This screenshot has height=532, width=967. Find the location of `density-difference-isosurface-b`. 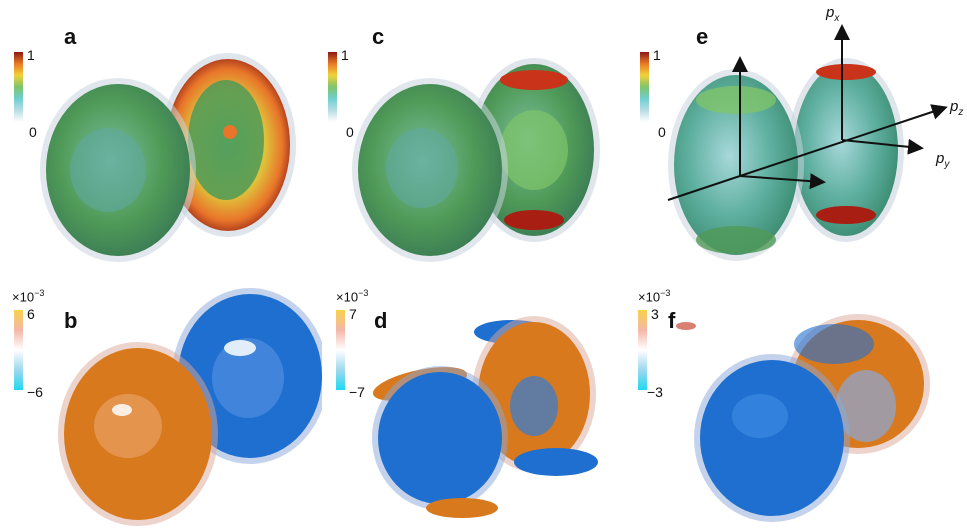

density-difference-isosurface-b is located at coordinates (190, 407).